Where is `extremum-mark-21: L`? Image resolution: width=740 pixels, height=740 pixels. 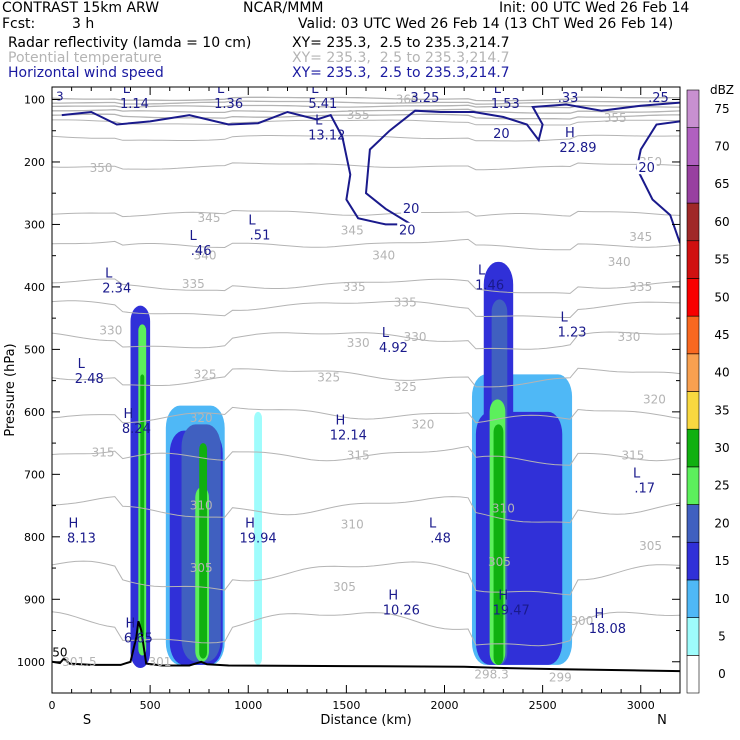 extremum-mark-21: L is located at coordinates (433, 523).